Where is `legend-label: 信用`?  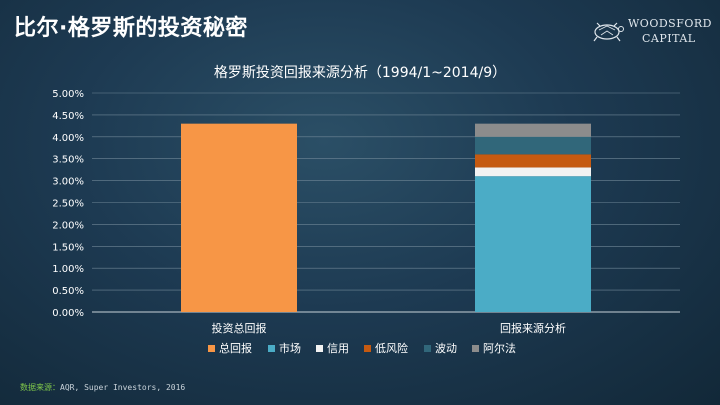
legend-label: 信用 is located at coordinates (338, 348).